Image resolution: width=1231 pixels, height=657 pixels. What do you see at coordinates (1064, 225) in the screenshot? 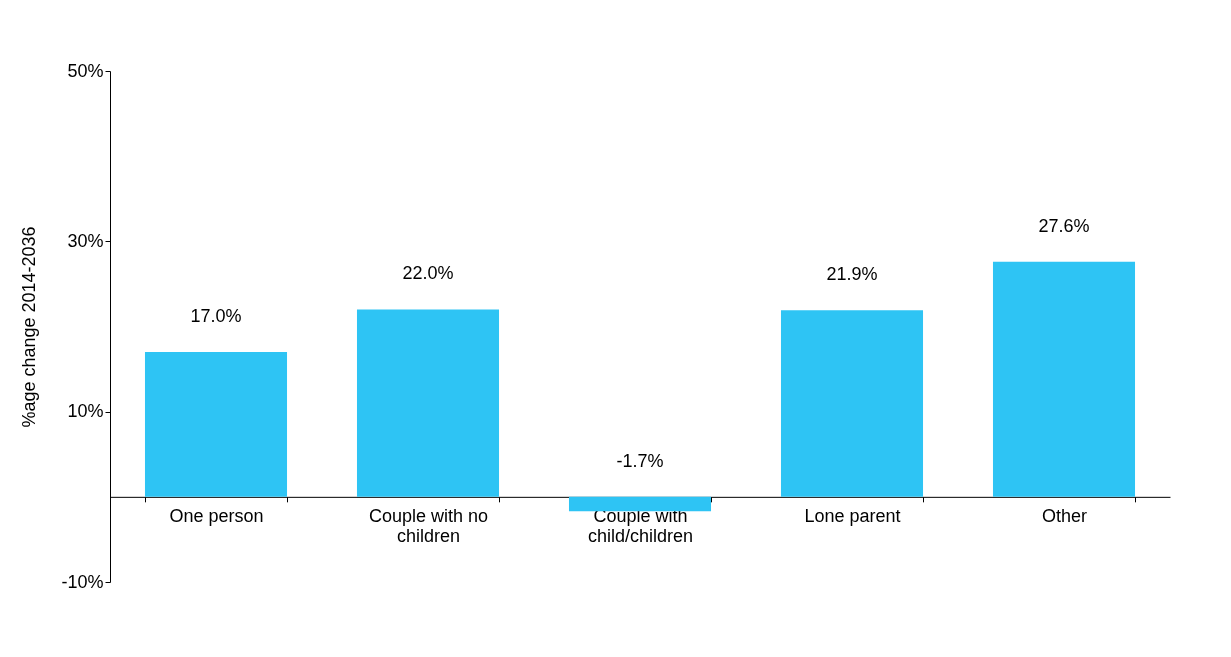
I see `data-label: 27.6%` at bounding box center [1064, 225].